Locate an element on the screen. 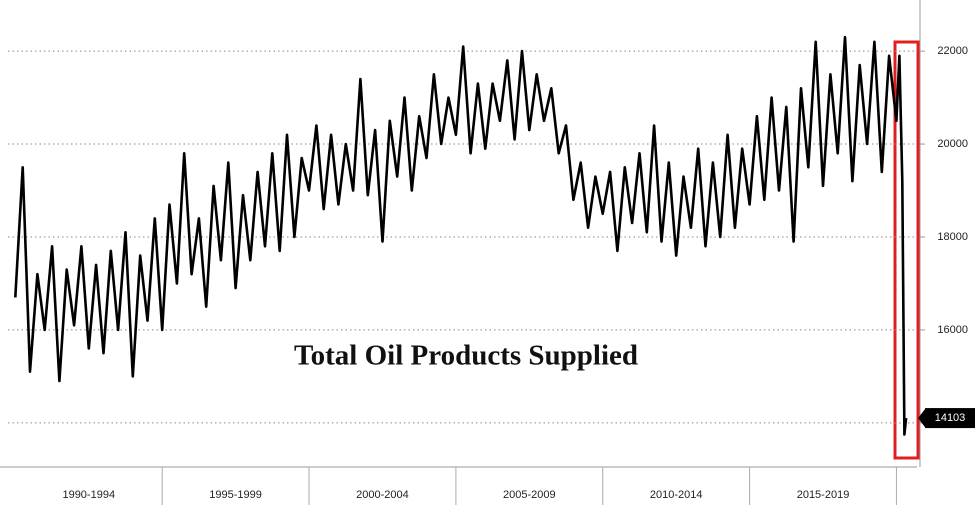 Image resolution: width=976 pixels, height=505 pixels. y-tick-label: 18000 is located at coordinates (952, 237).